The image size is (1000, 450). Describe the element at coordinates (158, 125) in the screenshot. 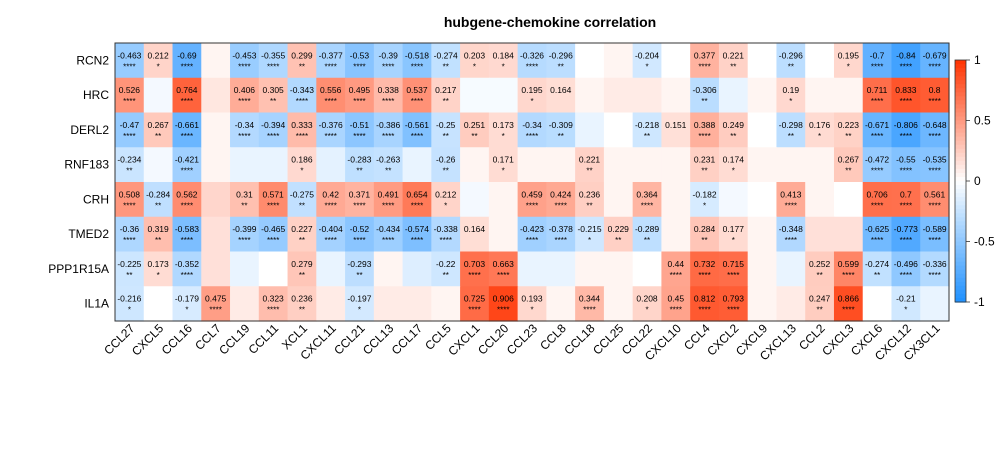

I see `cell-value-label: 0.267` at that location.